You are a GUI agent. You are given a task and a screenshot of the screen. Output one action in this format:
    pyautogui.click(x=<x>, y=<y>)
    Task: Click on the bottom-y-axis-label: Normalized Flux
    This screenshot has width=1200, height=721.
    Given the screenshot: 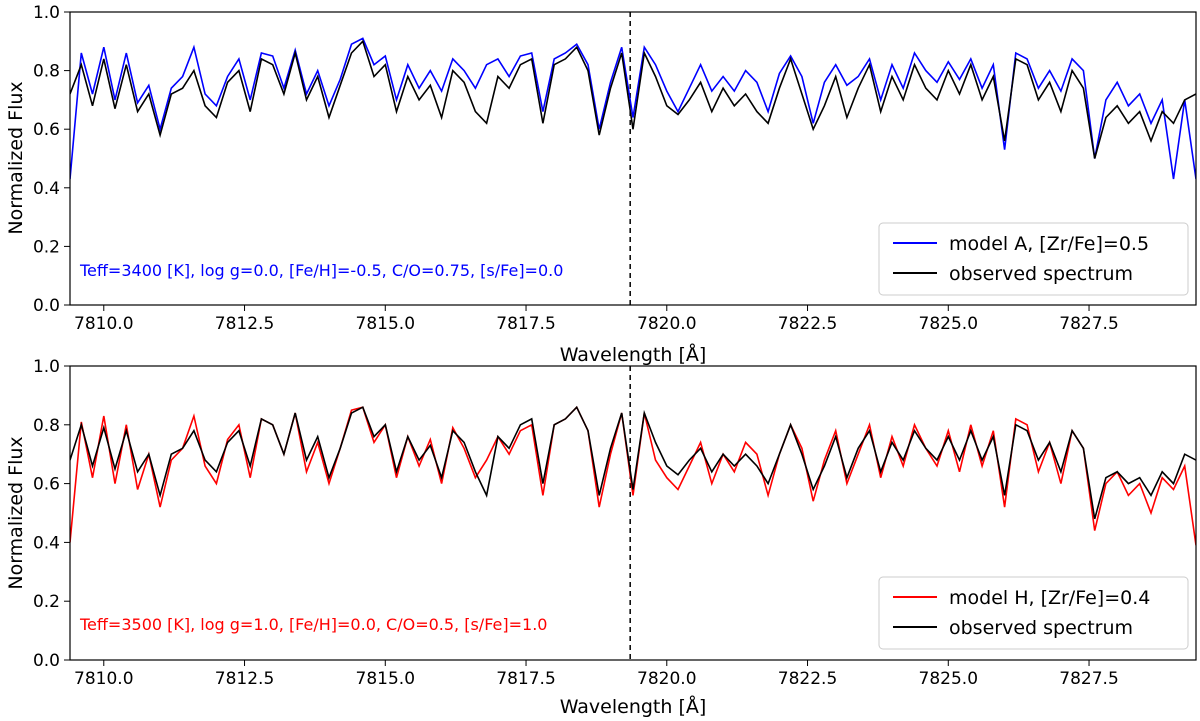 What is the action you would take?
    pyautogui.click(x=16, y=512)
    